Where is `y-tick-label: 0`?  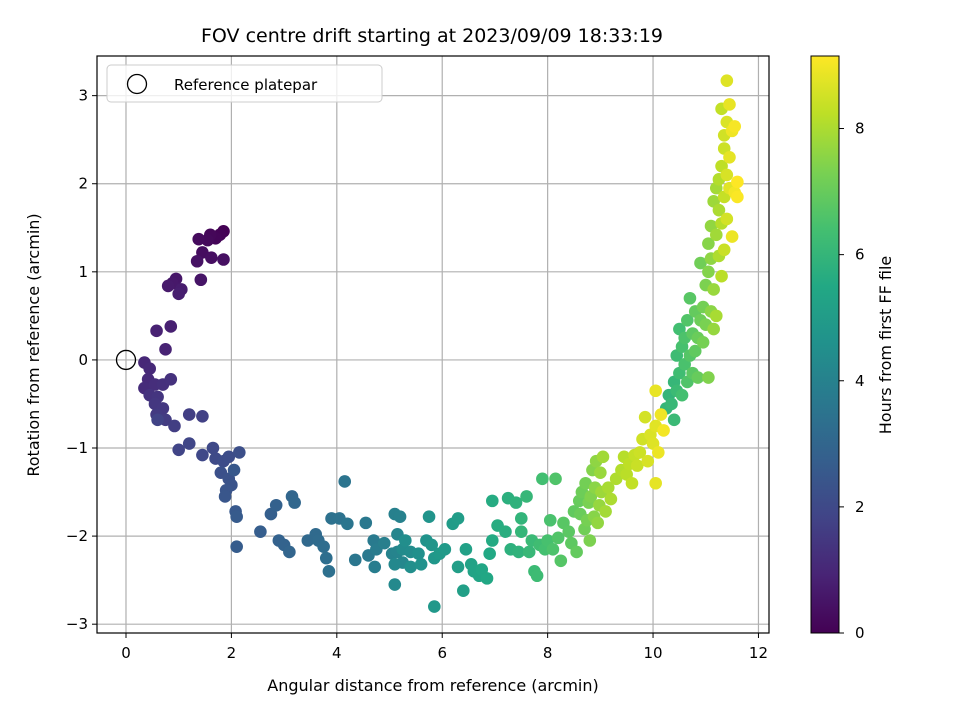 y-tick-label: 0 is located at coordinates (83, 360).